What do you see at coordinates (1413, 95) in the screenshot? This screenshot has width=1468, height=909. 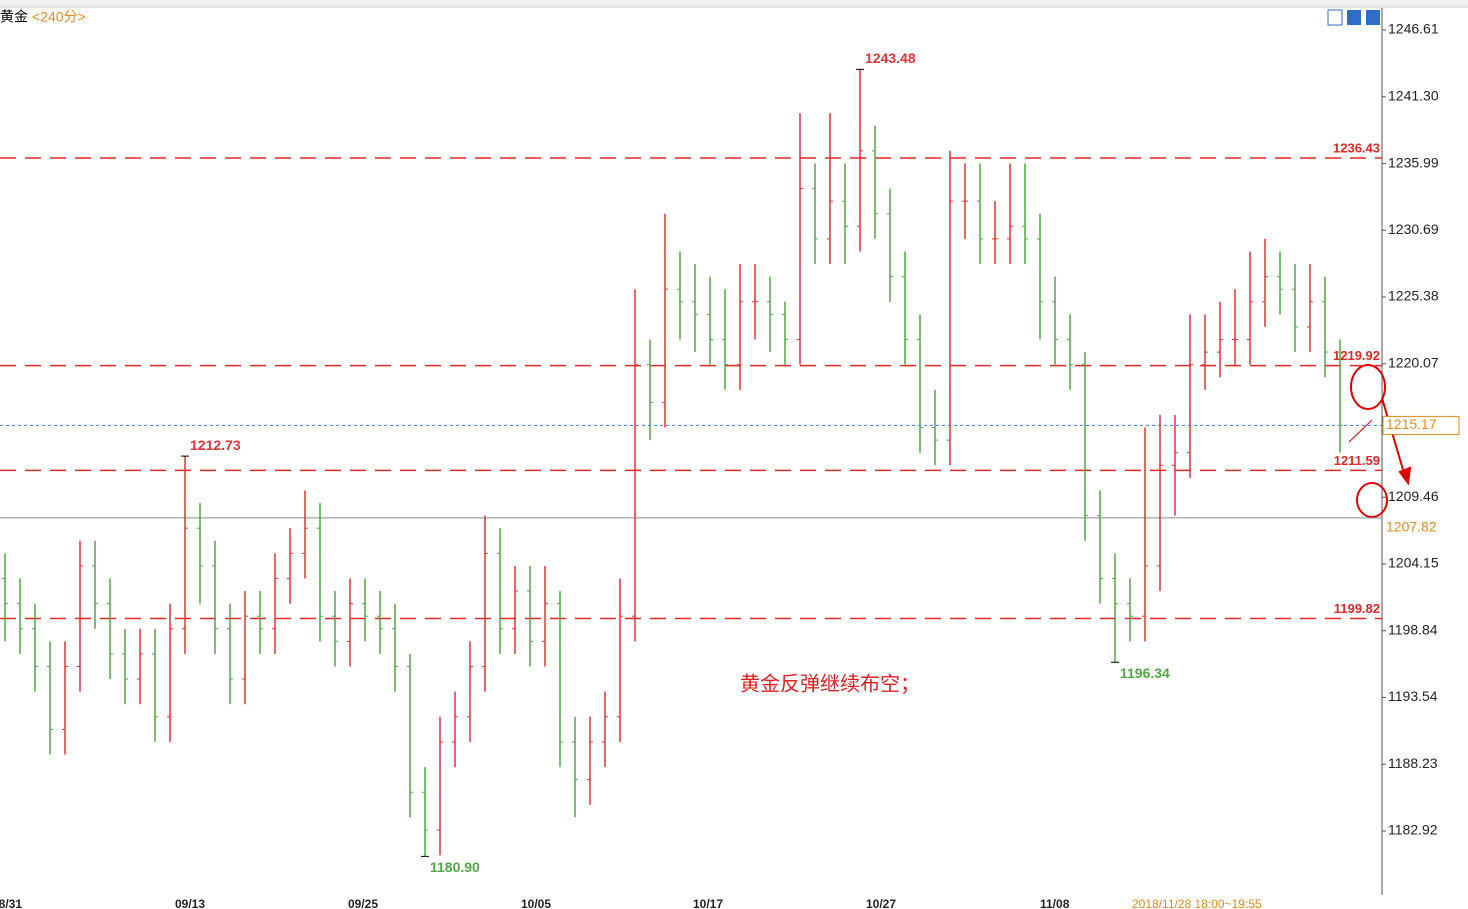 I see `y-tick-label: 1241.30` at bounding box center [1413, 95].